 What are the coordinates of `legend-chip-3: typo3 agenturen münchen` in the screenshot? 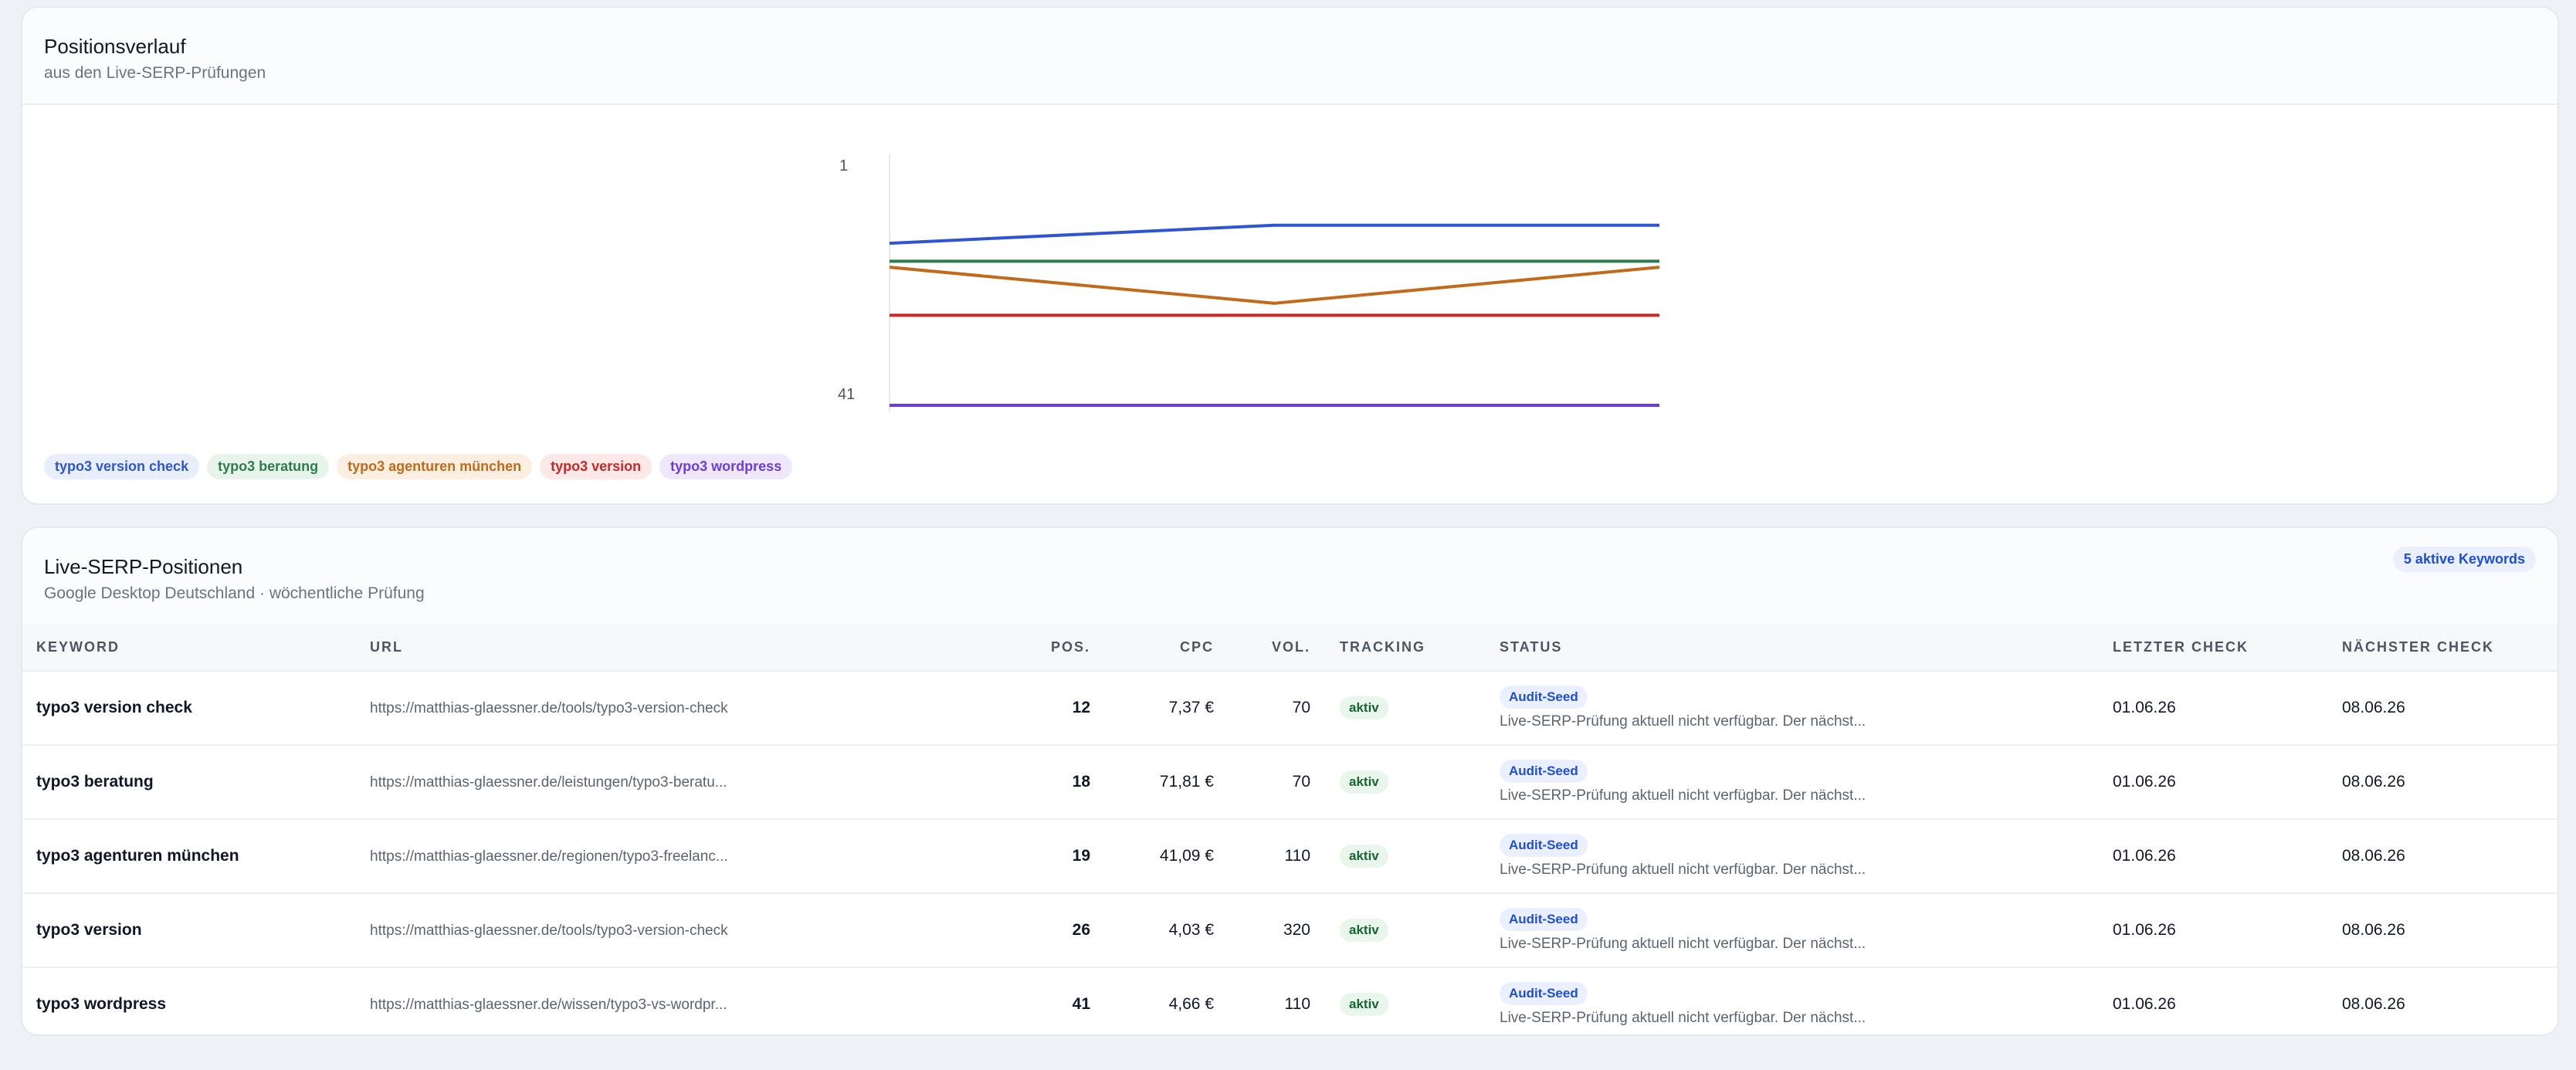 It's located at (435, 467).